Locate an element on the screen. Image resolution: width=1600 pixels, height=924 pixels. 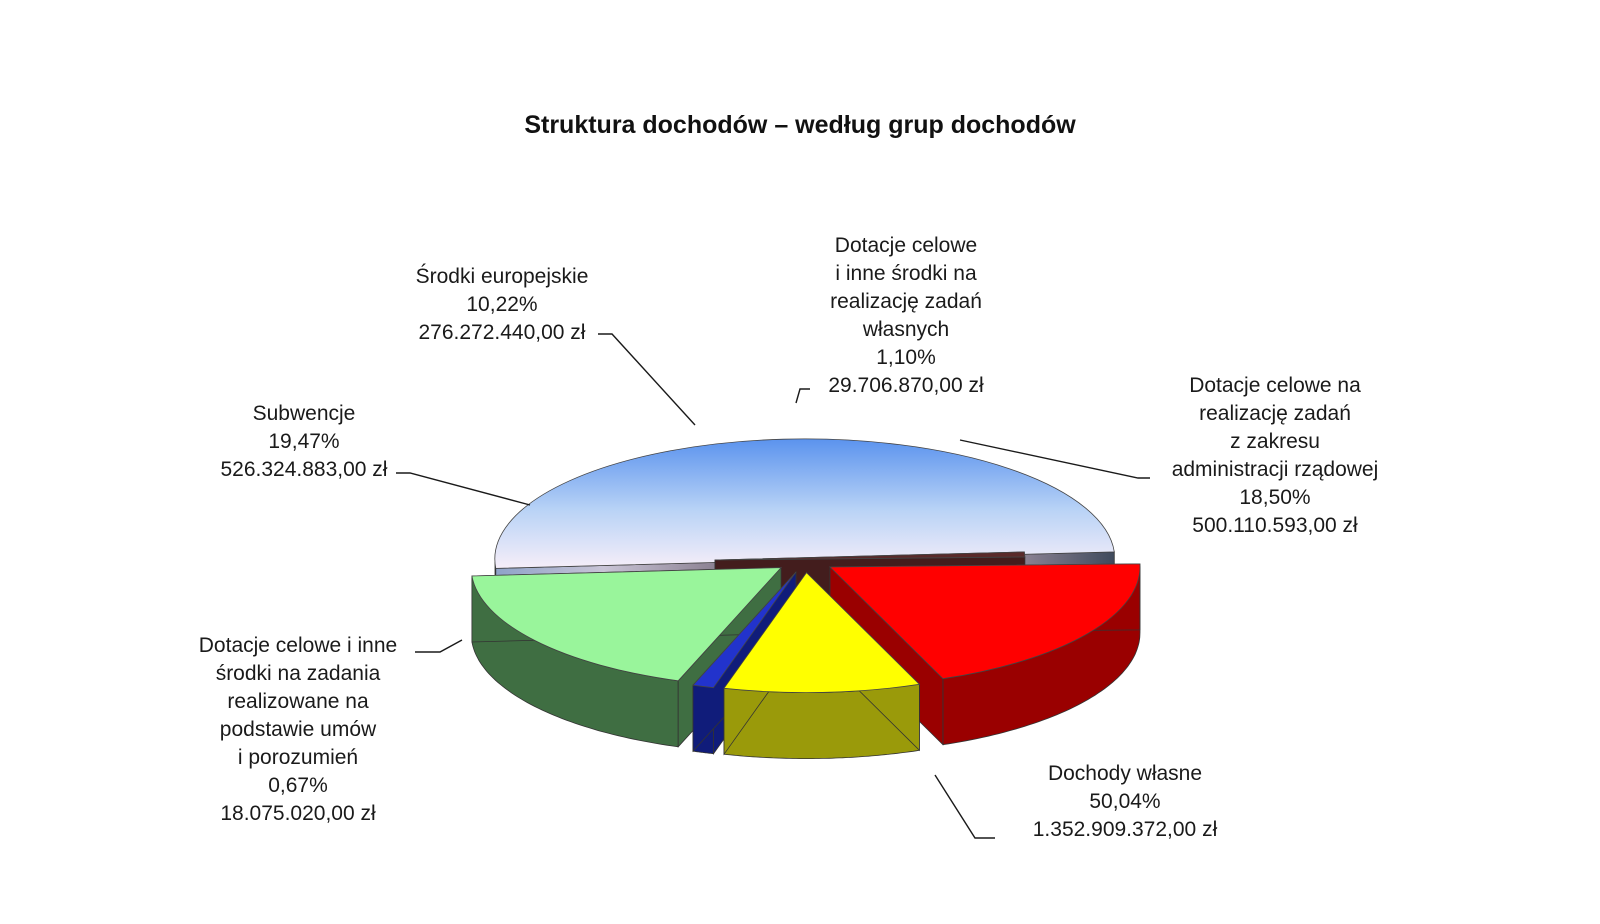
slice-label-name-subwencje: Subwencje is located at coordinates (304, 413).